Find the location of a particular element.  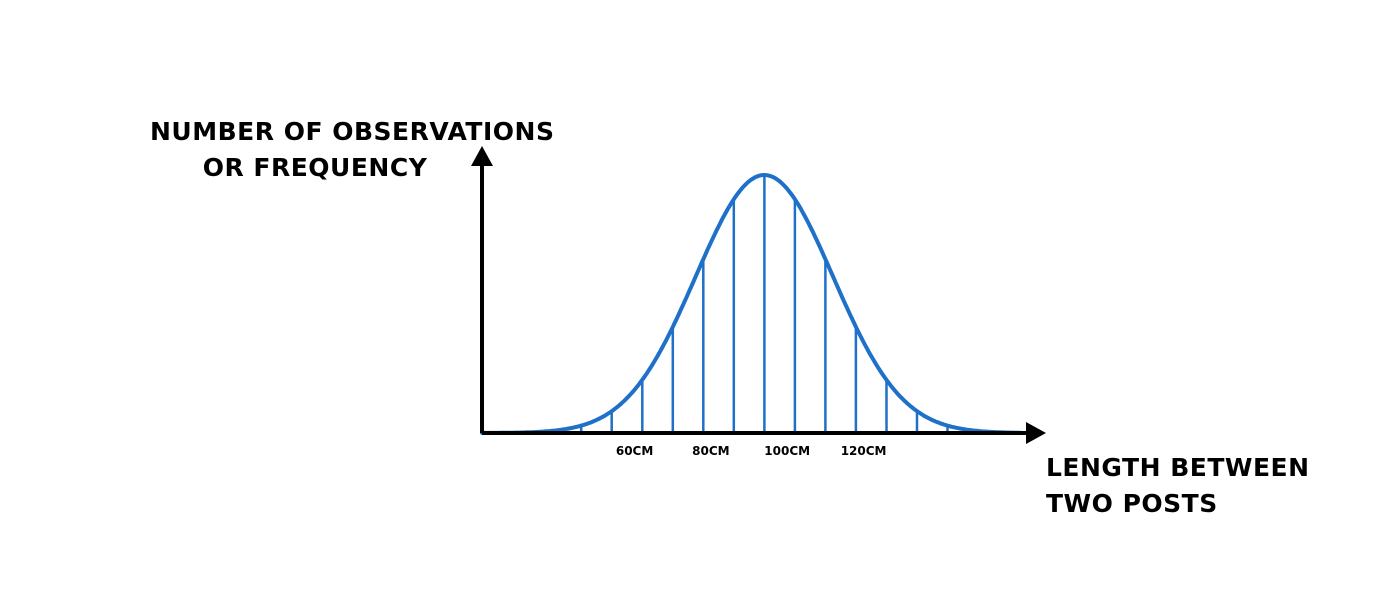

y-axis-arrow is located at coordinates (482, 156).